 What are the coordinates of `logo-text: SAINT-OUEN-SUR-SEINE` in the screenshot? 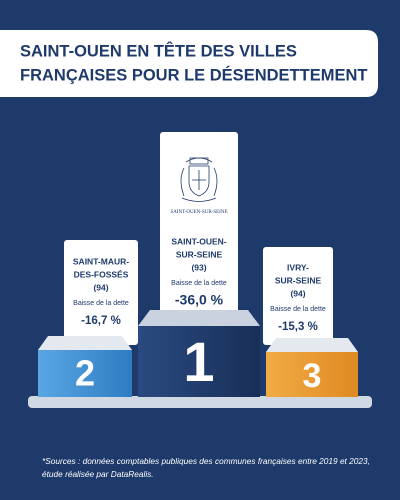 It's located at (198, 212).